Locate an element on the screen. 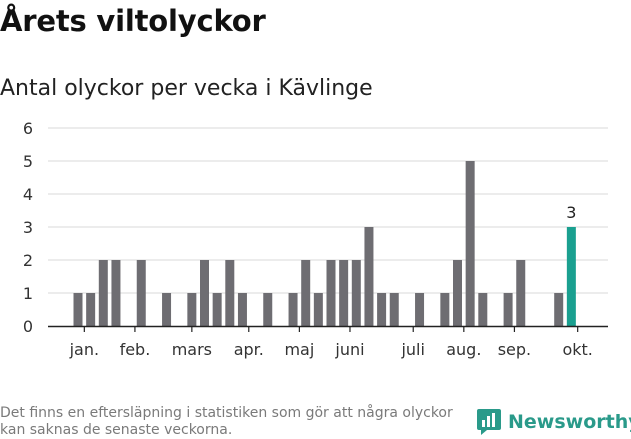 The height and width of the screenshot is (439, 631). y-tick-label: 2 is located at coordinates (28, 260).